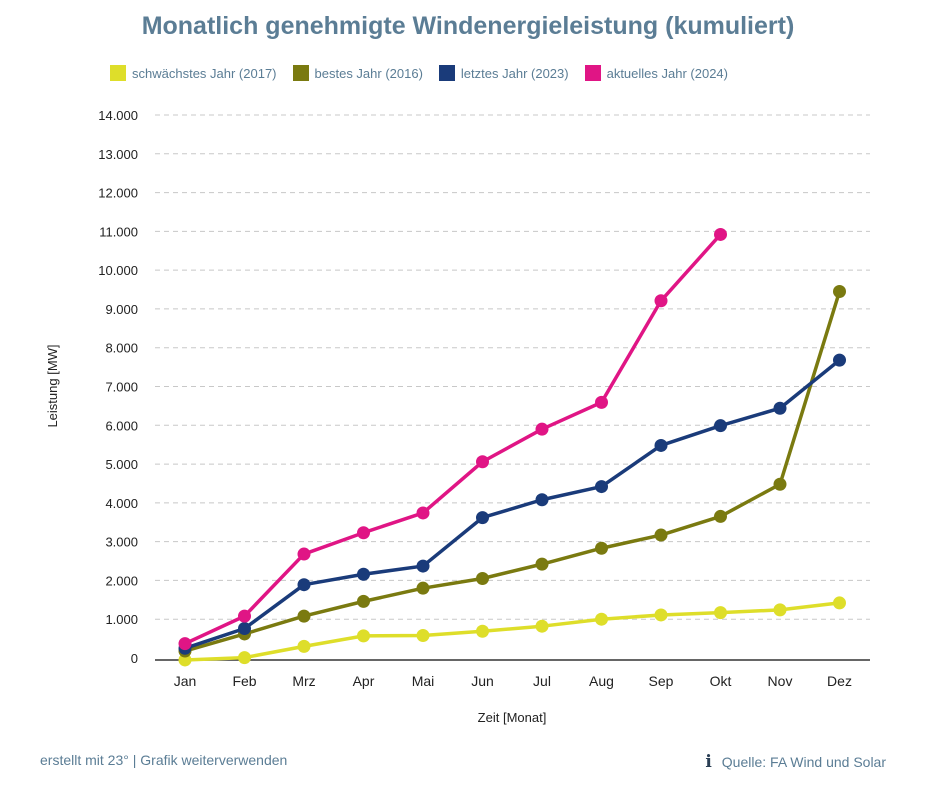 This screenshot has width=936, height=797. What do you see at coordinates (708, 762) in the screenshot?
I see `info-icon: i` at bounding box center [708, 762].